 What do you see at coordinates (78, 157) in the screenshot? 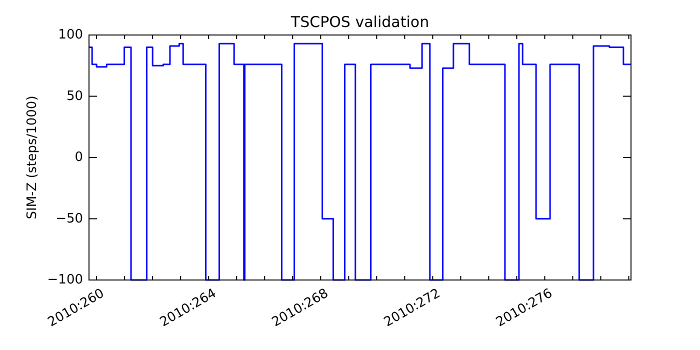
I see `y-tick-label: 0` at bounding box center [78, 157].